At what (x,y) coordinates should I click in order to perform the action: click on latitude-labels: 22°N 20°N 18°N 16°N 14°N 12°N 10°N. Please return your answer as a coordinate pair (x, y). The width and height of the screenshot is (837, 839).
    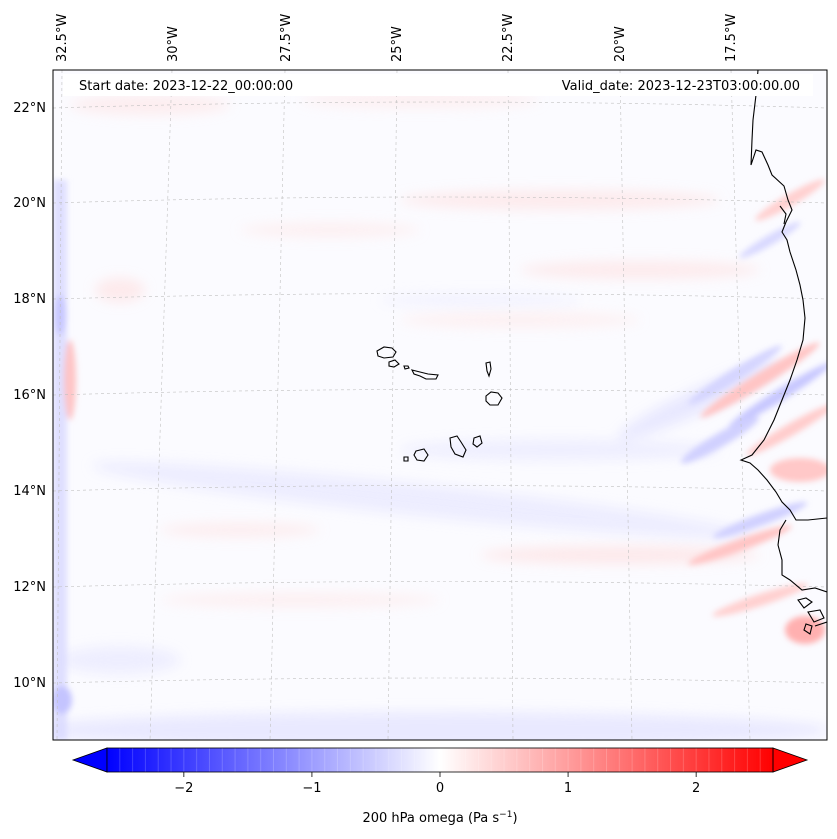
    Looking at the image, I should click on (29, 396).